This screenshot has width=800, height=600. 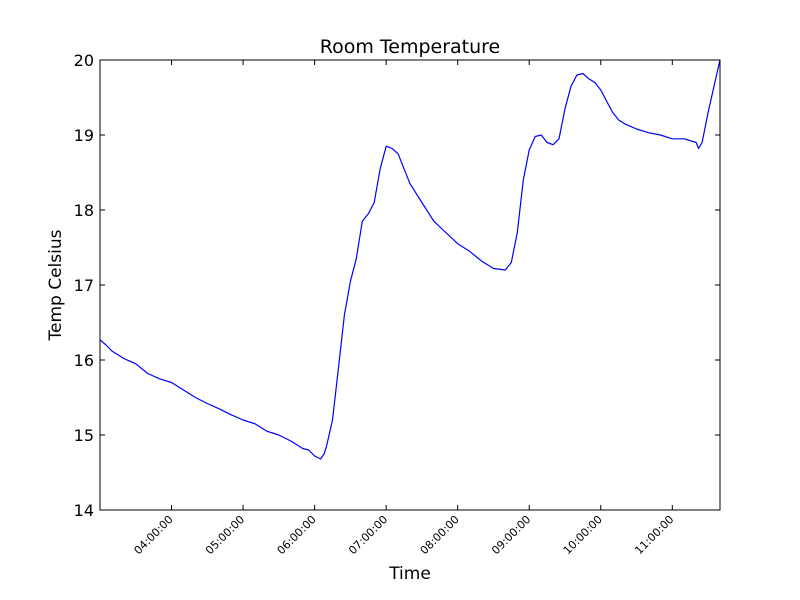 What do you see at coordinates (583, 535) in the screenshot?
I see `x-tick-label: 10:00:00` at bounding box center [583, 535].